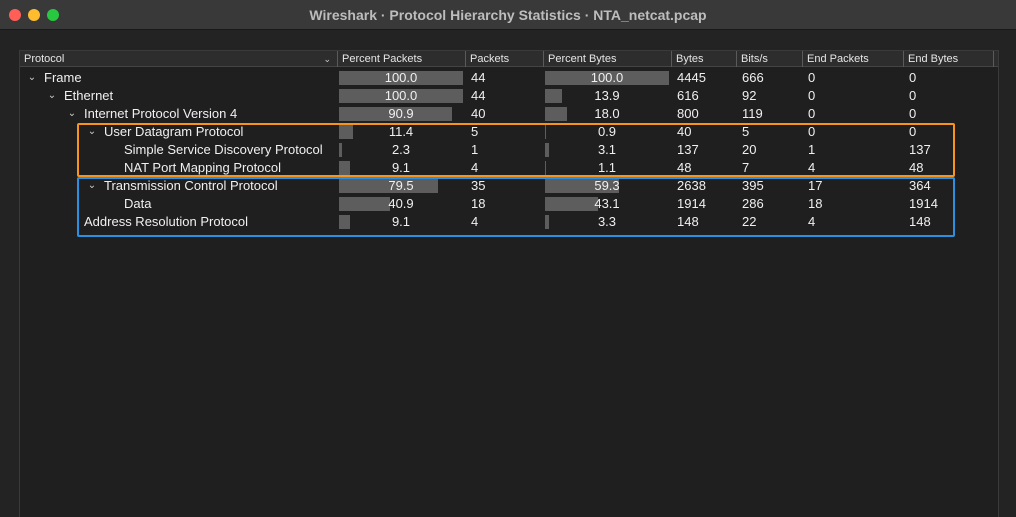 The image size is (1016, 517). What do you see at coordinates (770, 59) in the screenshot?
I see `column-header-bits-per-second: Bits/s` at bounding box center [770, 59].